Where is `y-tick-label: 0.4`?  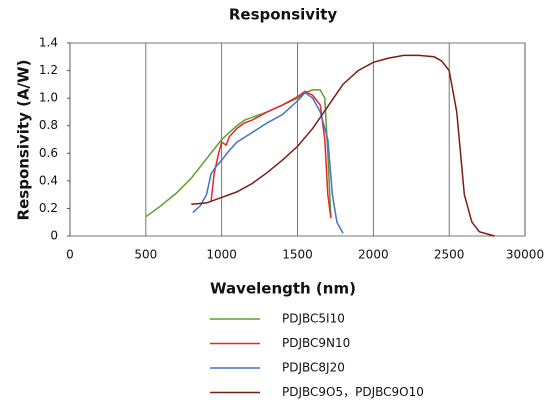 y-tick-label: 0.4 is located at coordinates (48, 180).